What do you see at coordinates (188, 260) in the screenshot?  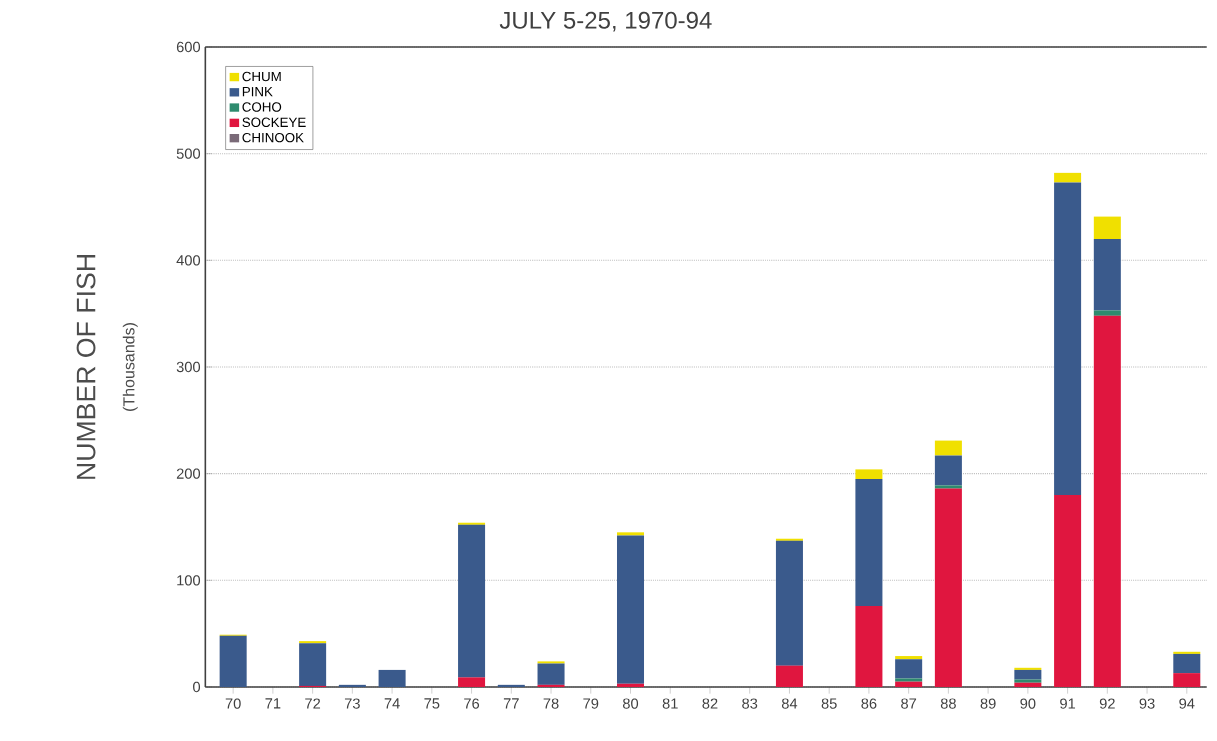 I see `y-tick-label: 400` at bounding box center [188, 260].